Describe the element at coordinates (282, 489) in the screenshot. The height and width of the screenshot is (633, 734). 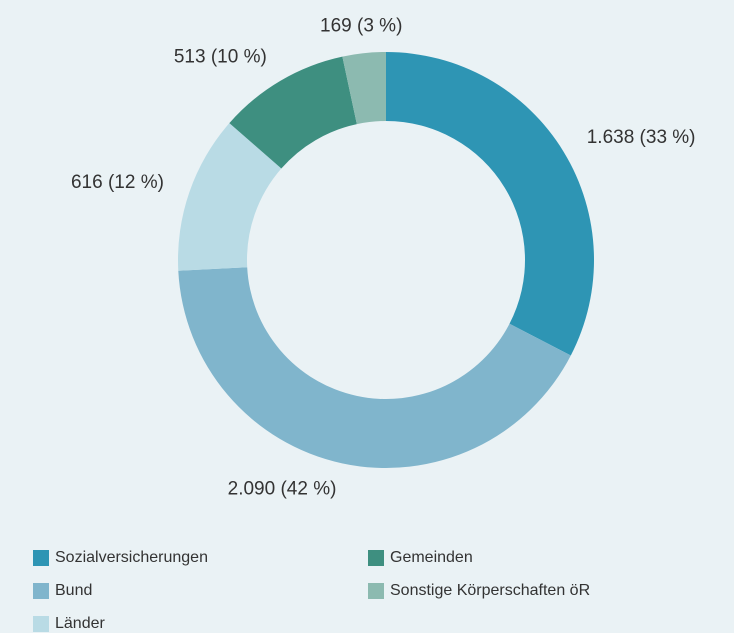
I see `data-label: 2.090 (42 %)` at that location.